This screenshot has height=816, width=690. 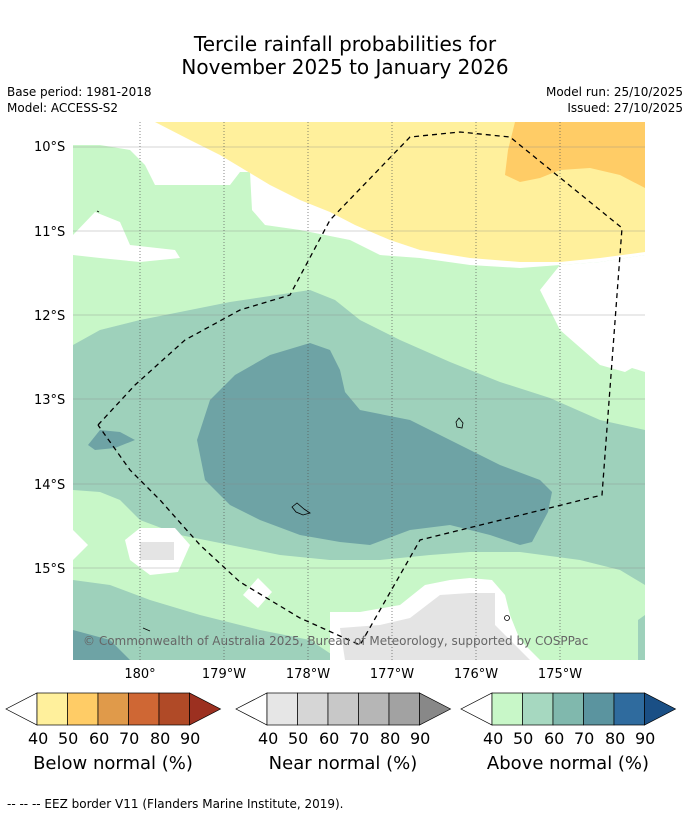 What do you see at coordinates (435, 626) in the screenshot?
I see `near-normal-50-south-fill` at bounding box center [435, 626].